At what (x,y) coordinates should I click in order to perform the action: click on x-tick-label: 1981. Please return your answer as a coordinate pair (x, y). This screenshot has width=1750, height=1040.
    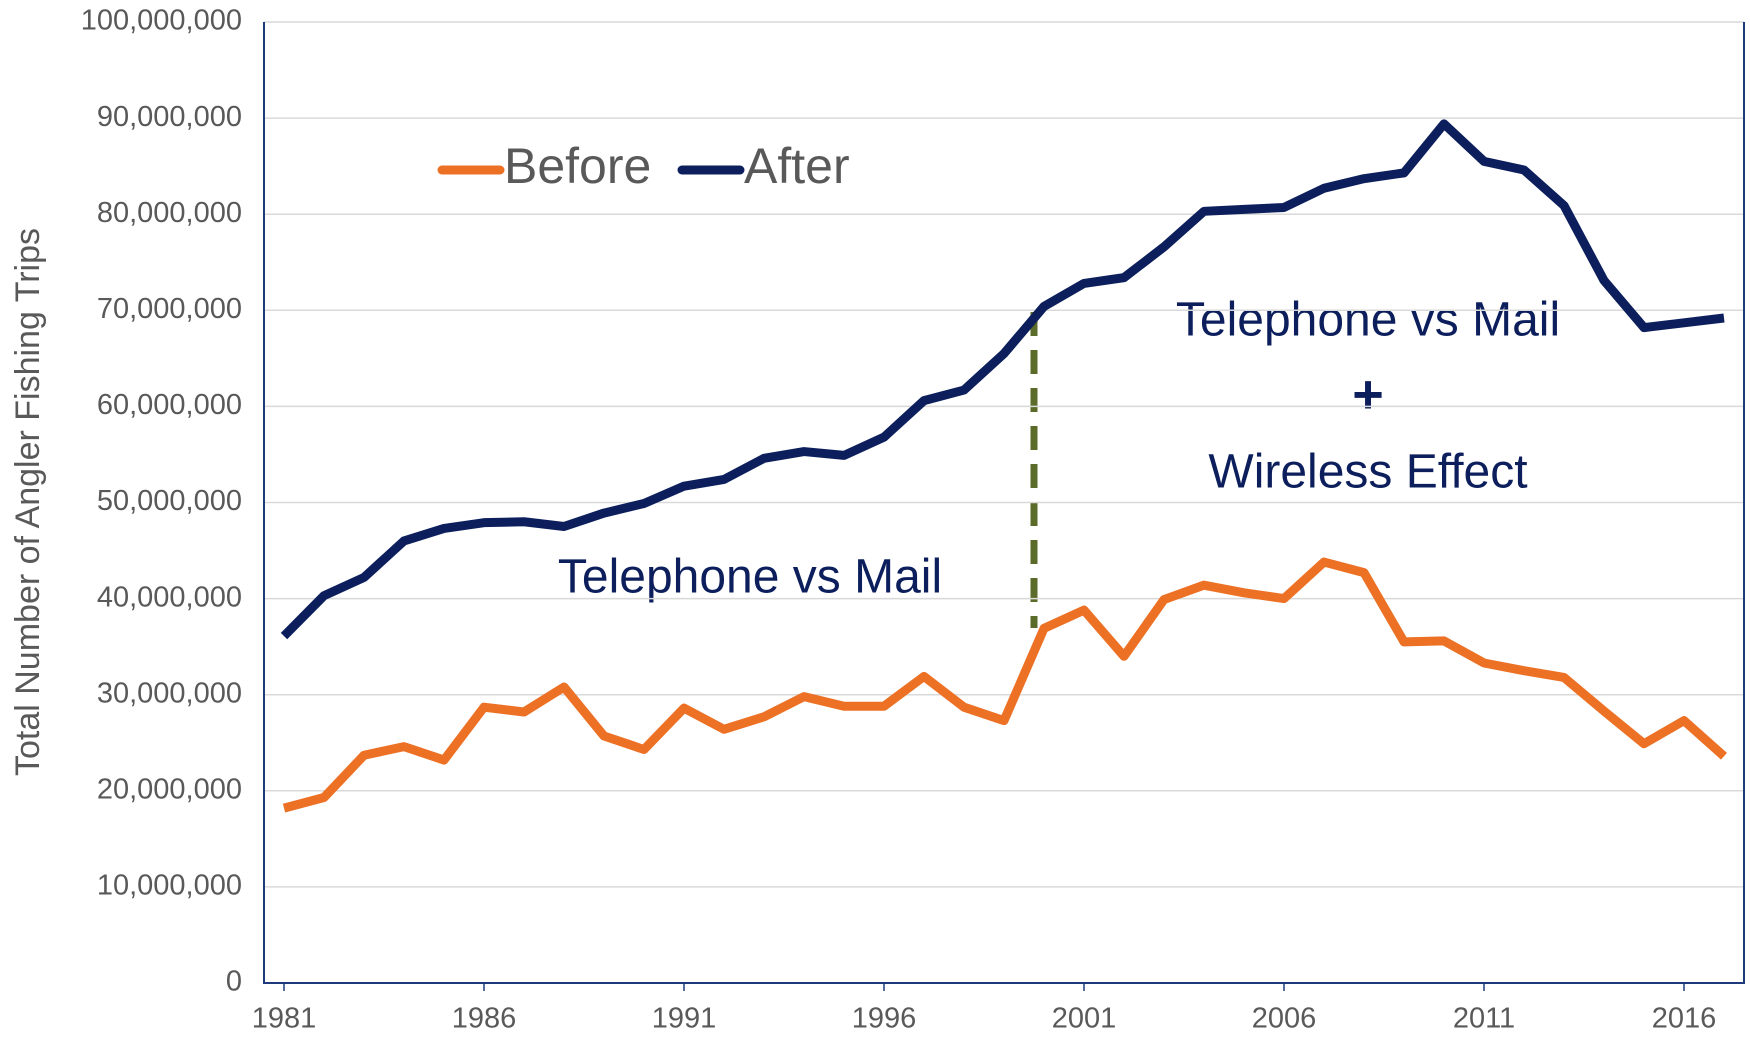
    Looking at the image, I should click on (284, 1019).